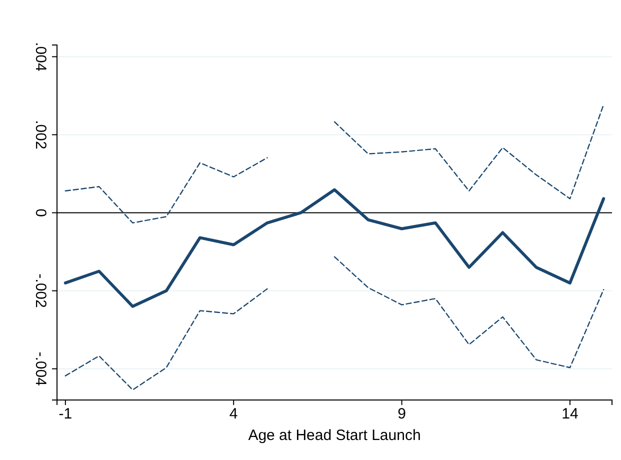 The width and height of the screenshot is (621, 460). Describe the element at coordinates (40, 135) in the screenshot. I see `y-tick-label: .002` at that location.